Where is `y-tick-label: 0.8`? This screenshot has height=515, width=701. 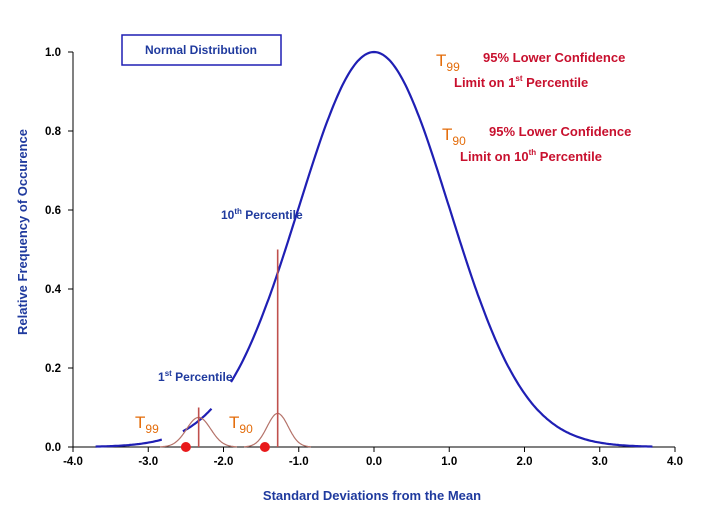 y-tick-label: 0.8 is located at coordinates (53, 132).